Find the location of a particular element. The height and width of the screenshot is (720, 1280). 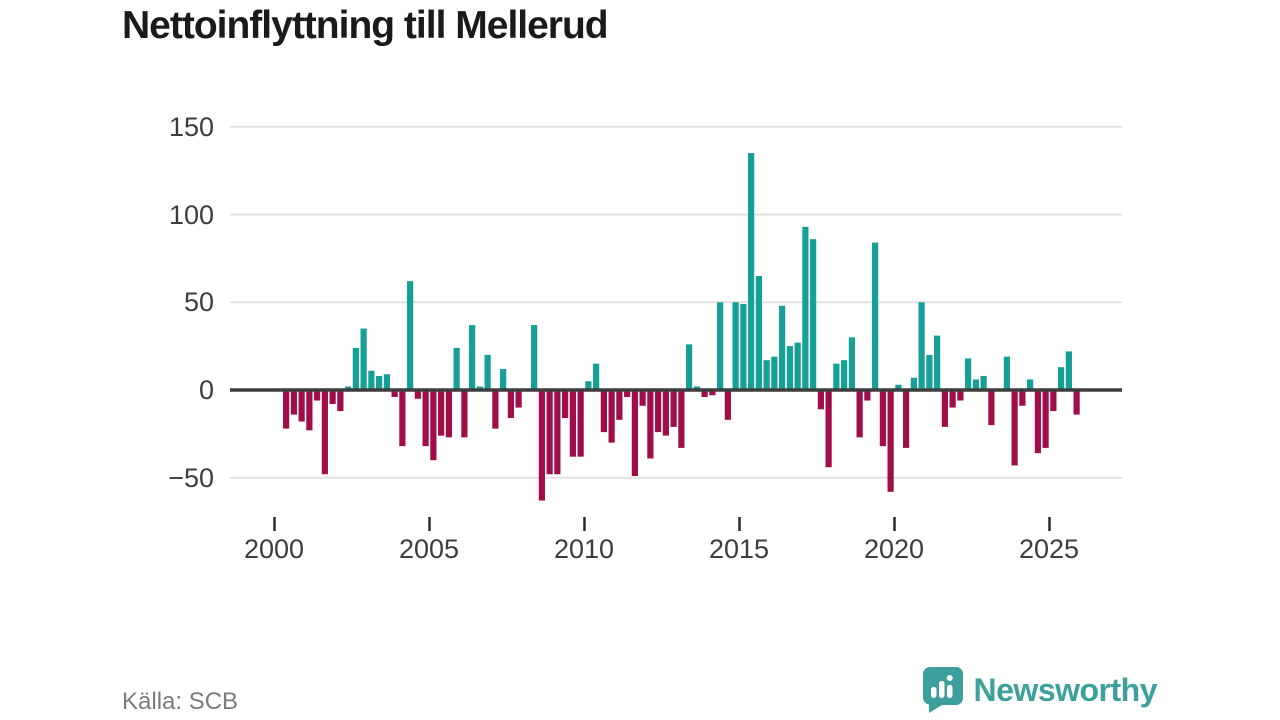

y-tick-label: 100 is located at coordinates (191, 215).